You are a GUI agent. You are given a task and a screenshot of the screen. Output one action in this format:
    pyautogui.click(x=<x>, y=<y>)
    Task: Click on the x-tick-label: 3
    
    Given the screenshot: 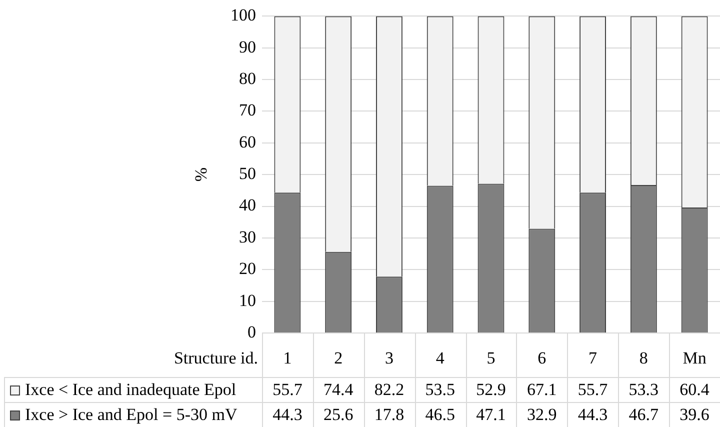 What is the action you would take?
    pyautogui.click(x=389, y=358)
    